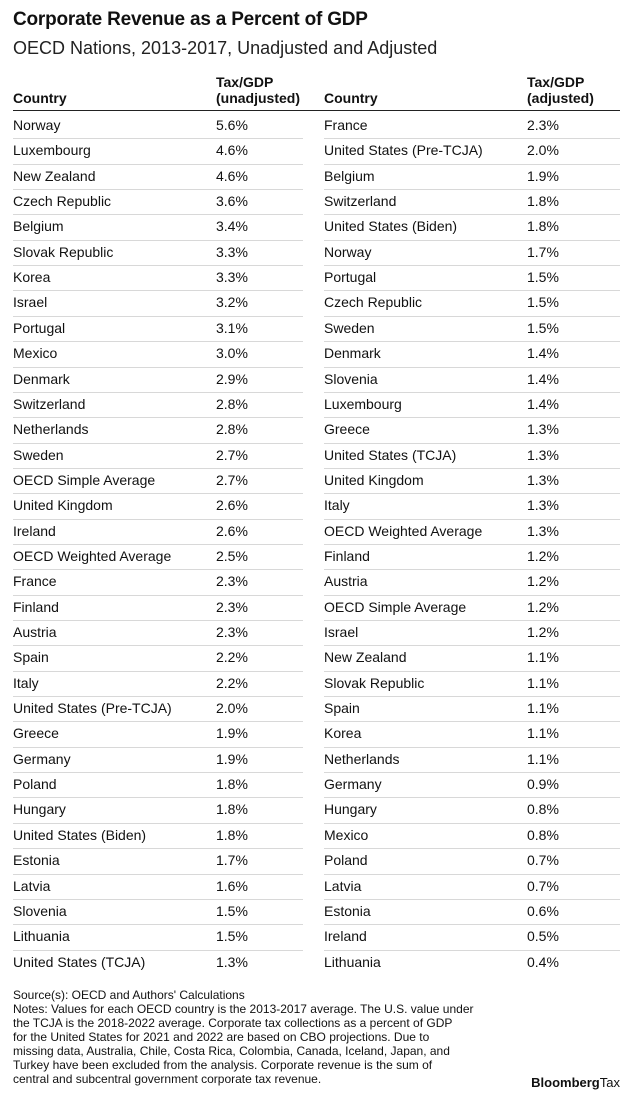 Image resolution: width=633 pixels, height=1102 pixels. I want to click on value-unadjusted: 4.6%, so click(232, 176).